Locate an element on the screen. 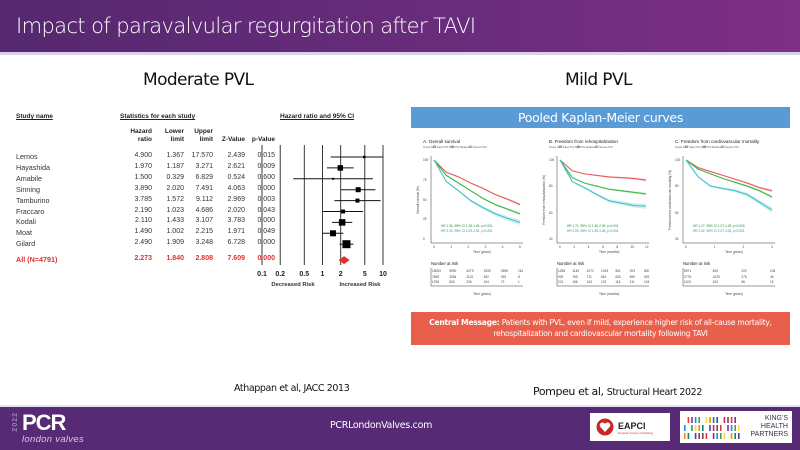 The width and height of the screenshot is (800, 450). column-header: Lower limit is located at coordinates (164, 136).